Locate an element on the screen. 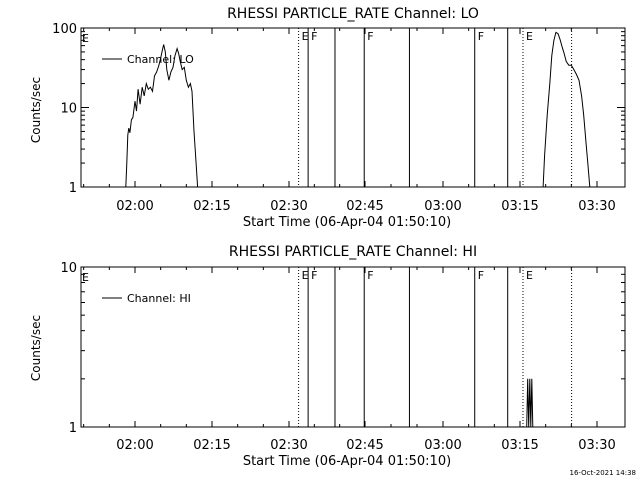  panel2-legend-label: Channel: HI is located at coordinates (159, 298).